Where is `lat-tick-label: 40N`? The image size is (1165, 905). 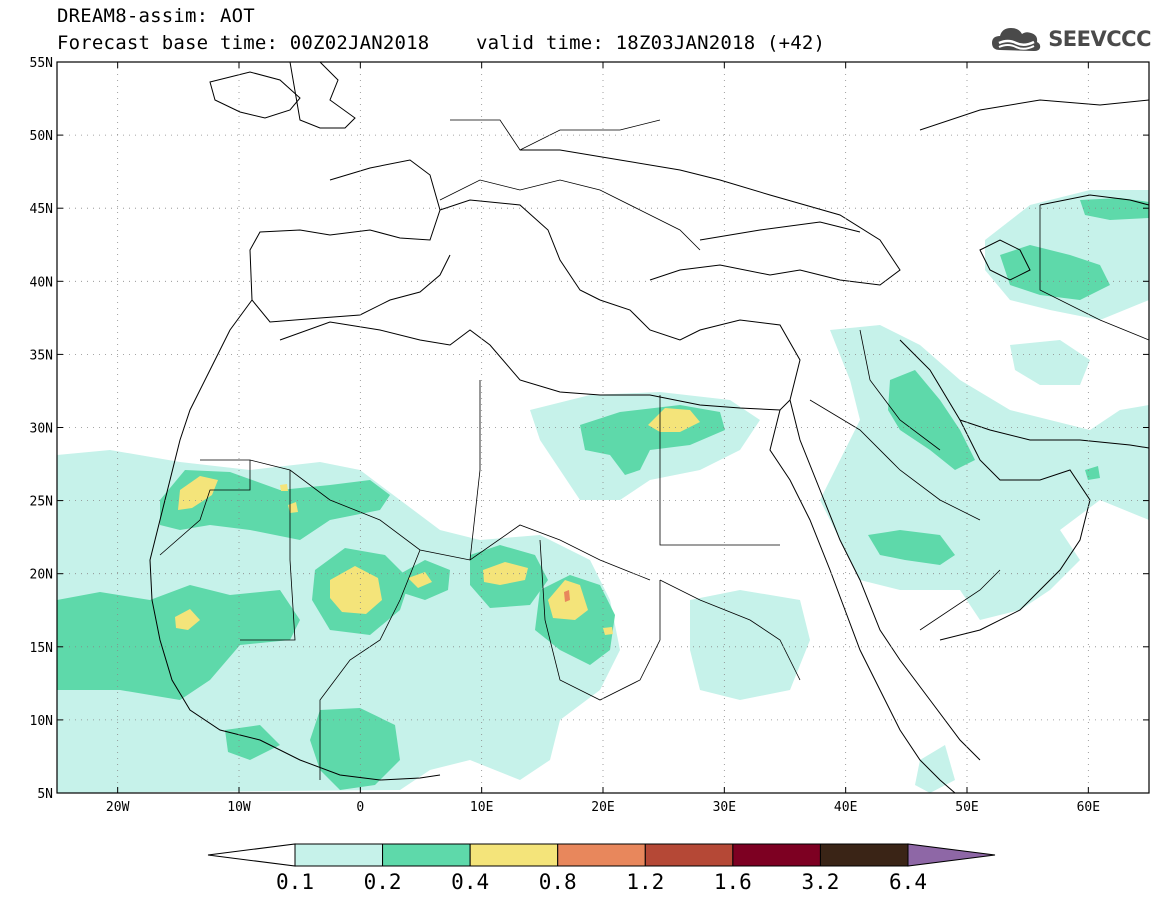
lat-tick-label: 40N is located at coordinates (41, 282).